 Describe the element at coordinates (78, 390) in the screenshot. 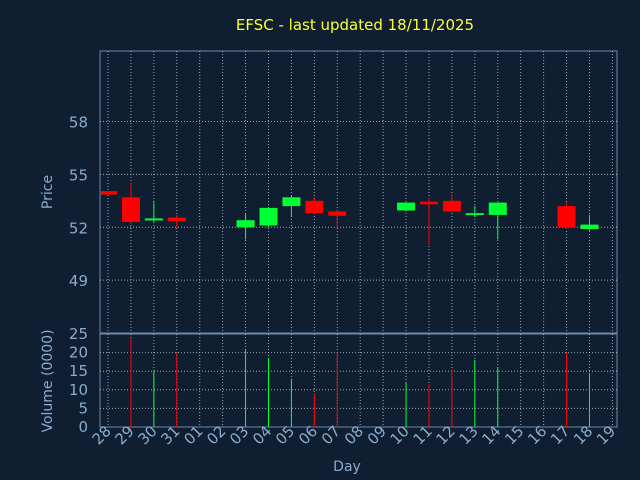

I see `volume-tick-label: 10` at that location.